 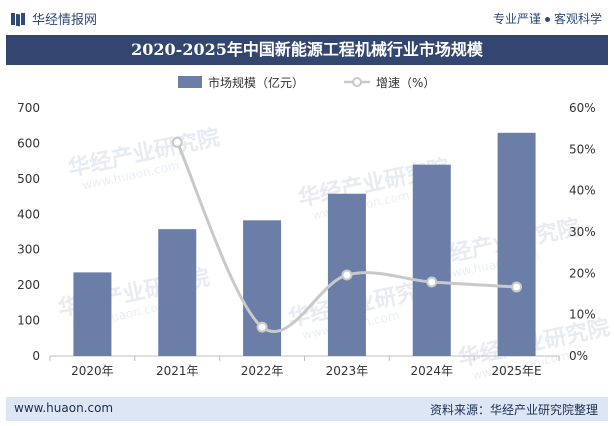 What do you see at coordinates (64, 408) in the screenshot?
I see `footer-website: www.huaon.com` at bounding box center [64, 408].